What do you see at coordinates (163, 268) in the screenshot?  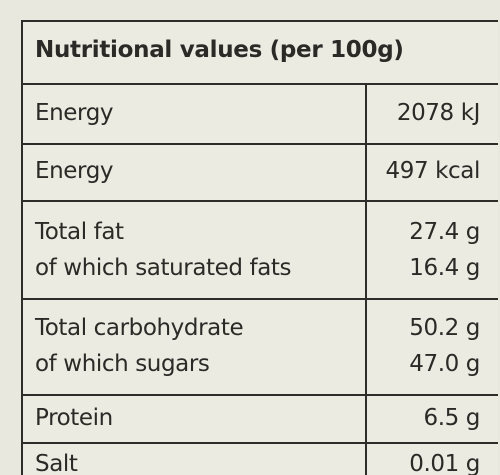 I see `nutrient-subname: of which saturated fats` at bounding box center [163, 268].